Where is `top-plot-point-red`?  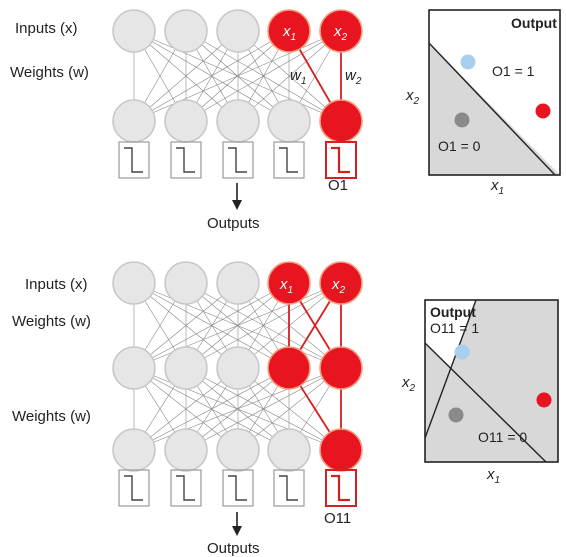 top-plot-point-red is located at coordinates (543, 111).